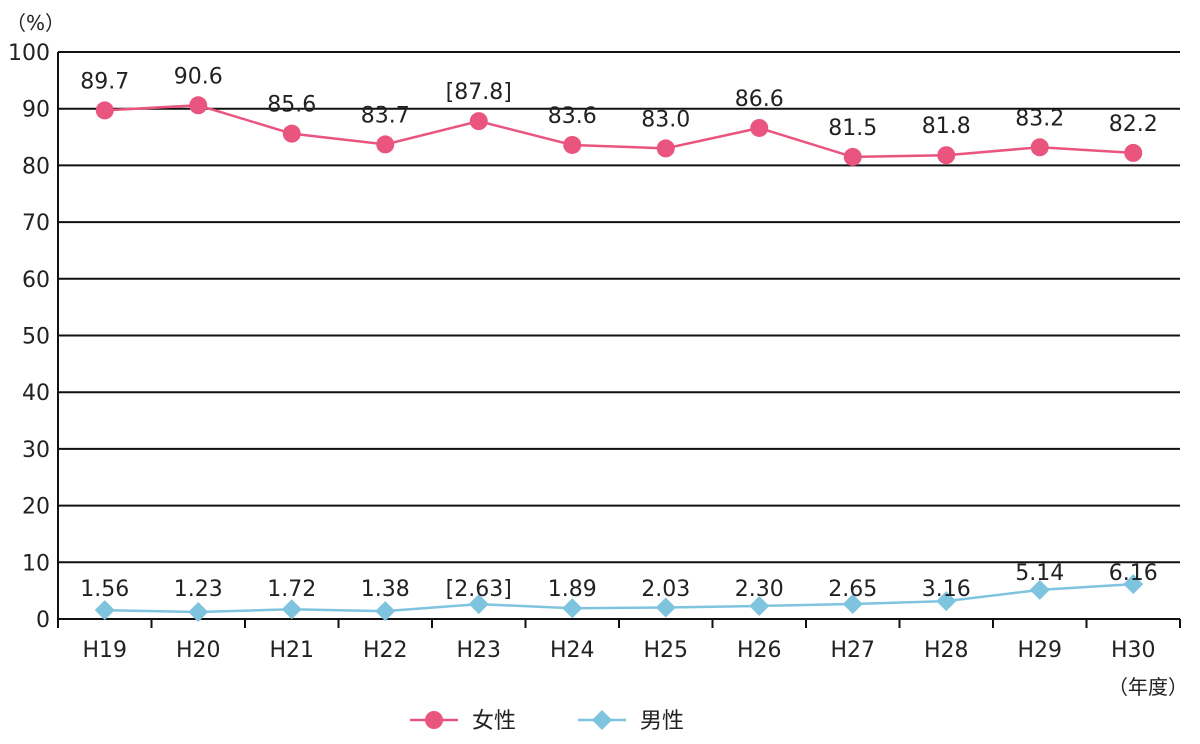 The image size is (1200, 744). What do you see at coordinates (104, 650) in the screenshot?
I see `x-tick-label: H19` at bounding box center [104, 650].